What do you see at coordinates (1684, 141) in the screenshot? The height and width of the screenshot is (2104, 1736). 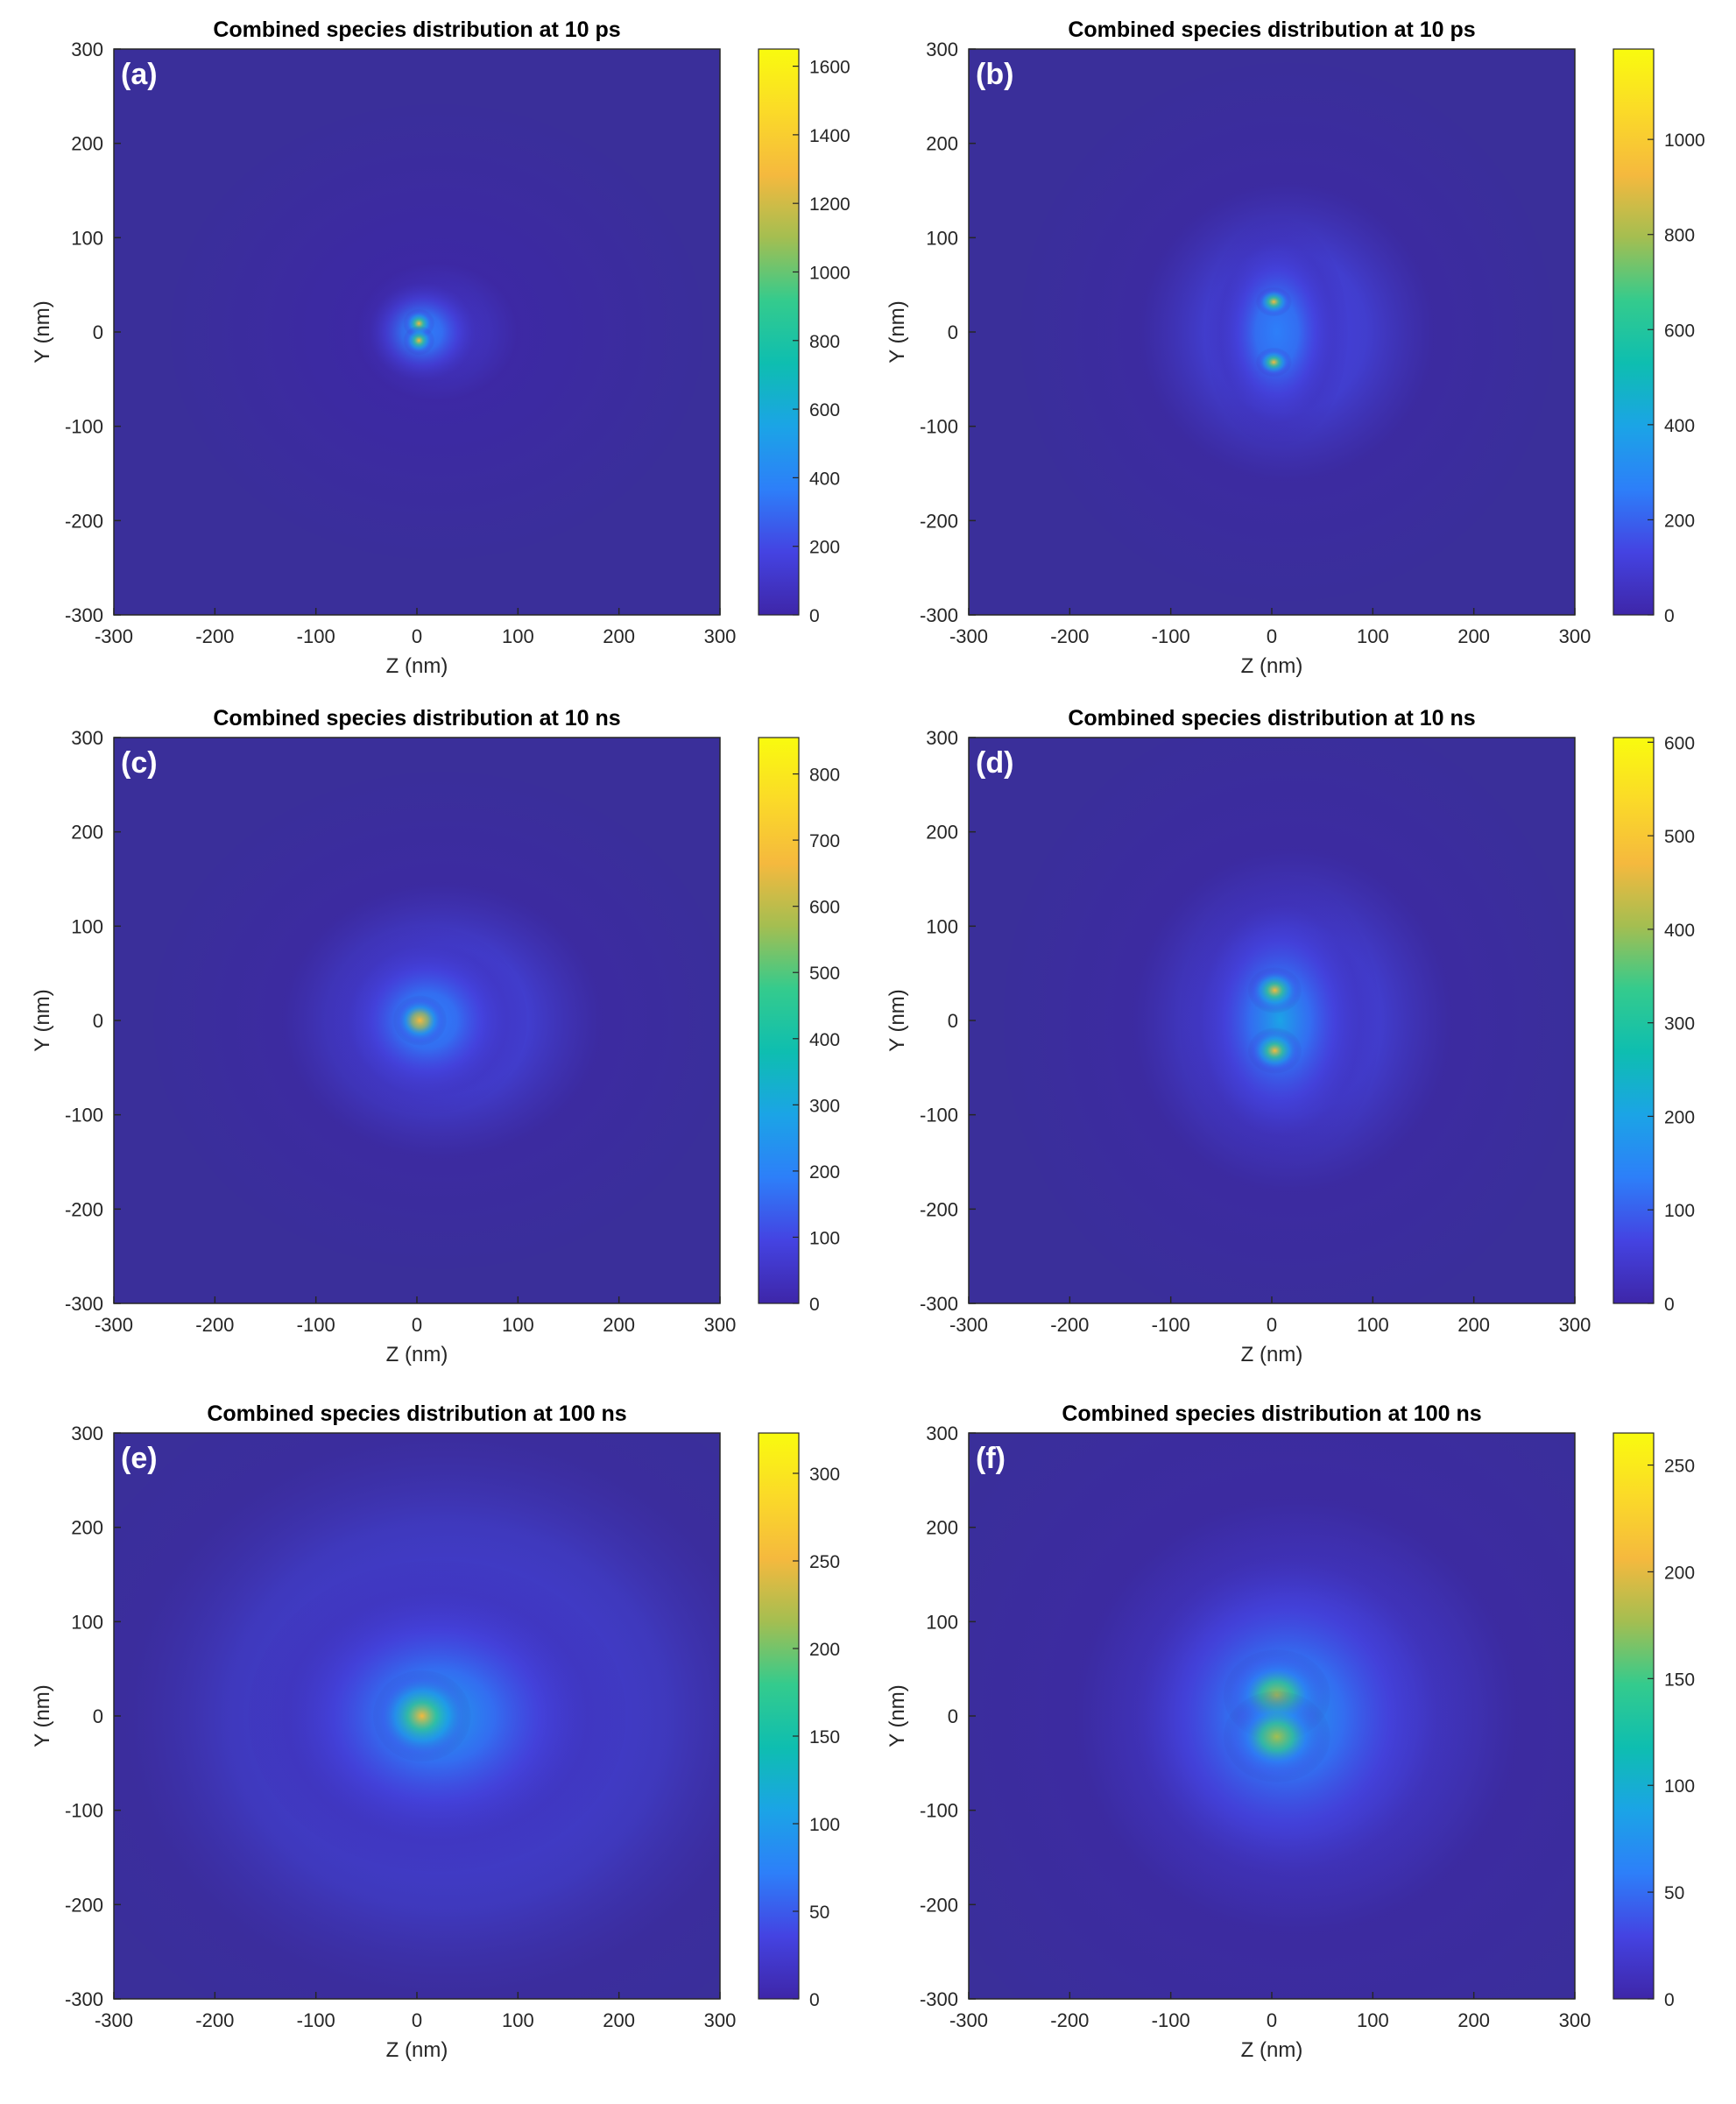 I see `colorbar-tick-label: 1000` at bounding box center [1684, 141].